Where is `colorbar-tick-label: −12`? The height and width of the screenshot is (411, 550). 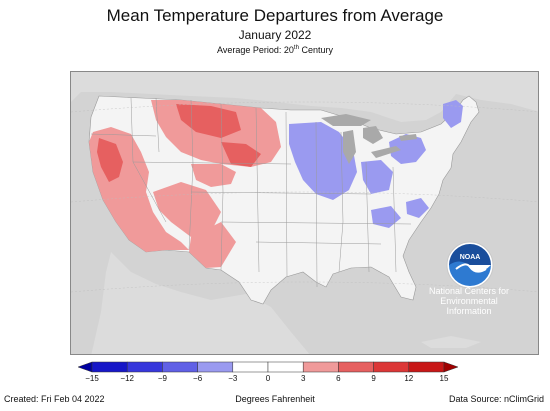 colorbar-tick-label: −12 is located at coordinates (127, 378).